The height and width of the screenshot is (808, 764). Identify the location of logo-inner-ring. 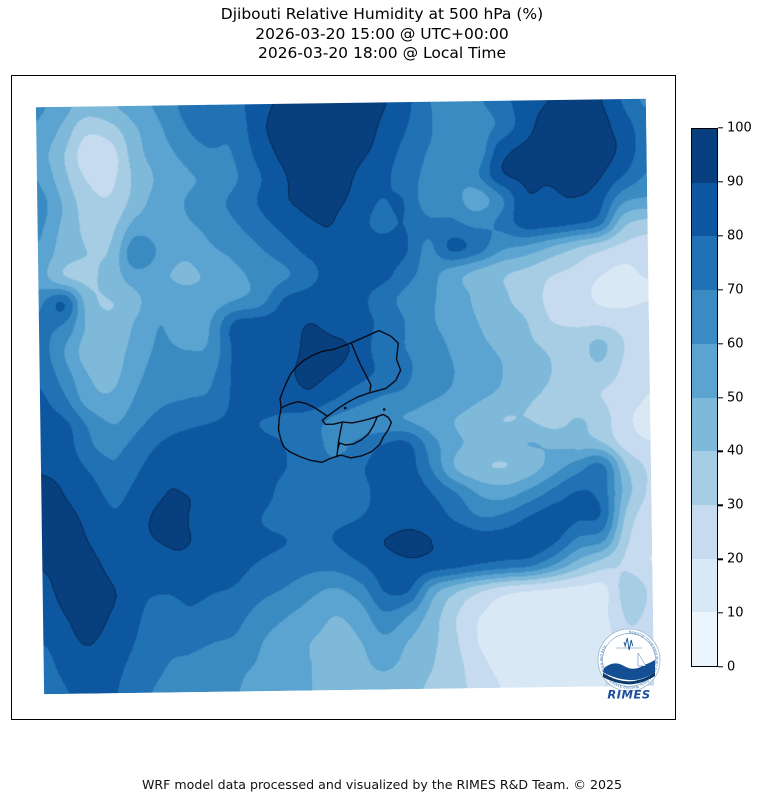
(629, 660).